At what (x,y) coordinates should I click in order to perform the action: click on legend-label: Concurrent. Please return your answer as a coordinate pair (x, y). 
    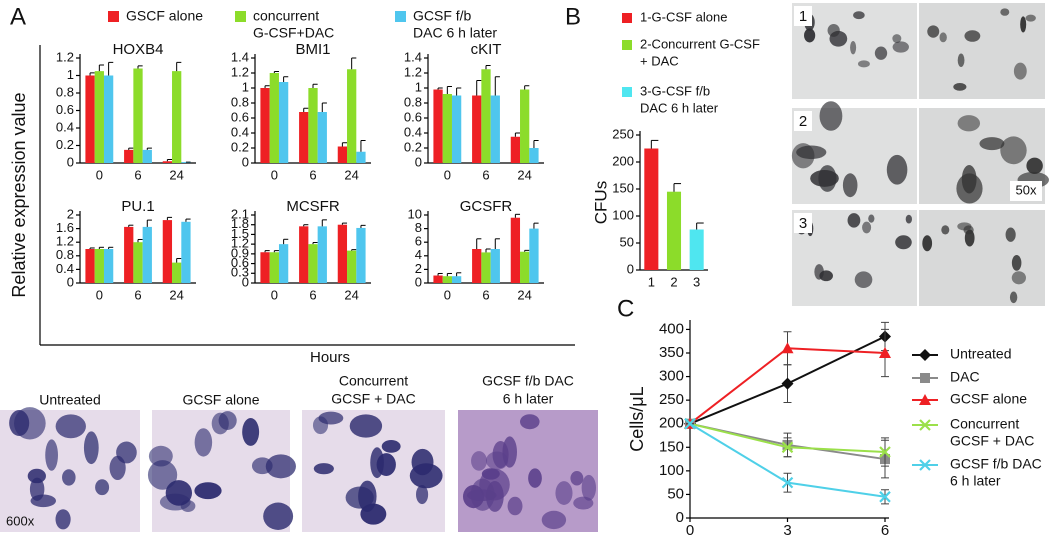
    Looking at the image, I should click on (984, 424).